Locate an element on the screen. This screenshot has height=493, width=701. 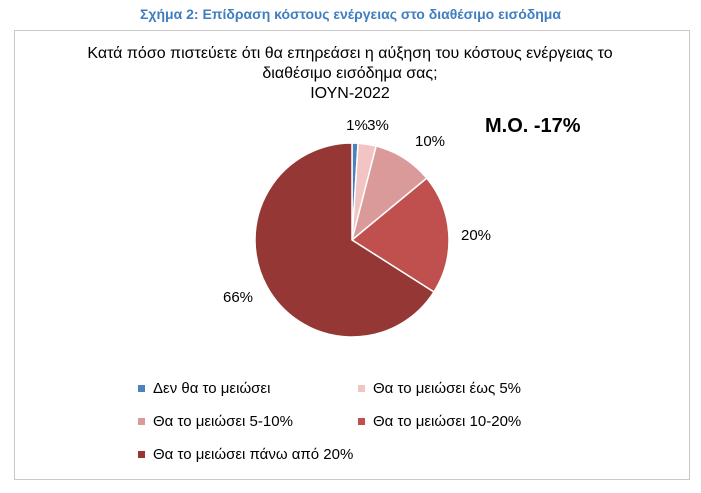
legend-item: Θα το μειώσει έως 5% is located at coordinates (439, 388).